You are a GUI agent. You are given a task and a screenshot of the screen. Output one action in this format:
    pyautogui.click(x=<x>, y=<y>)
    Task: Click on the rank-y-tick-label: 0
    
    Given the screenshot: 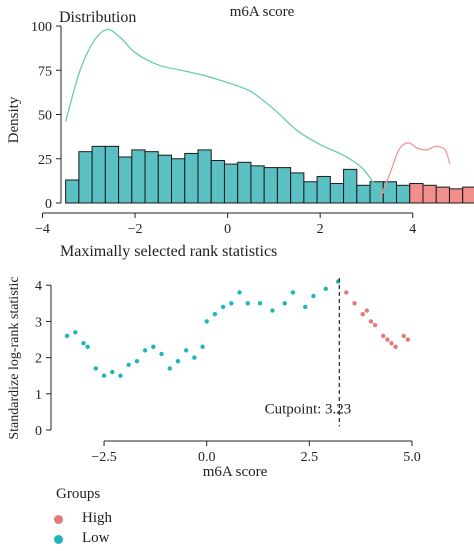 What is the action you would take?
    pyautogui.click(x=38, y=431)
    